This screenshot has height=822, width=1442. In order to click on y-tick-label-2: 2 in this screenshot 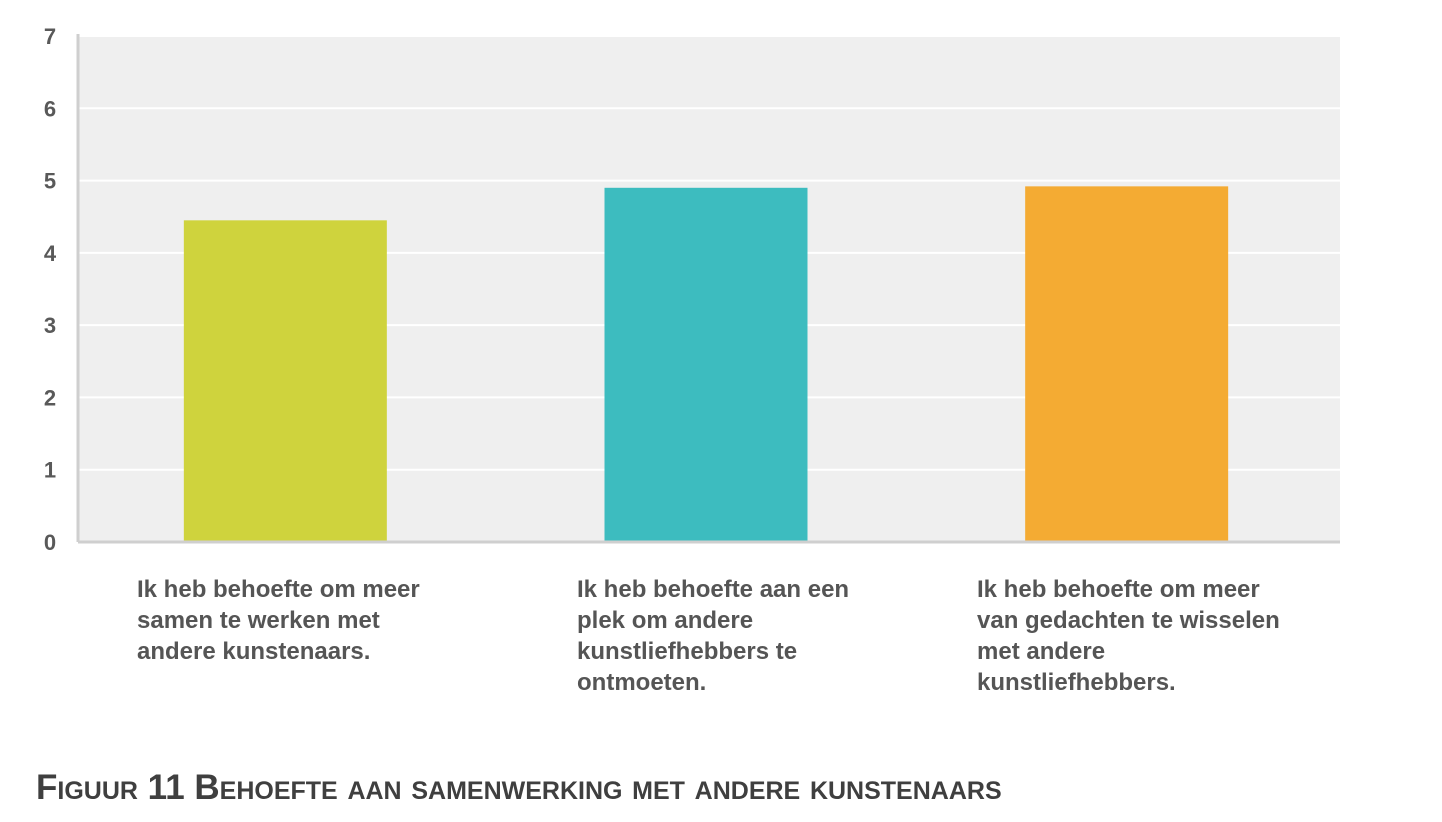, I will do `click(50, 397)`.